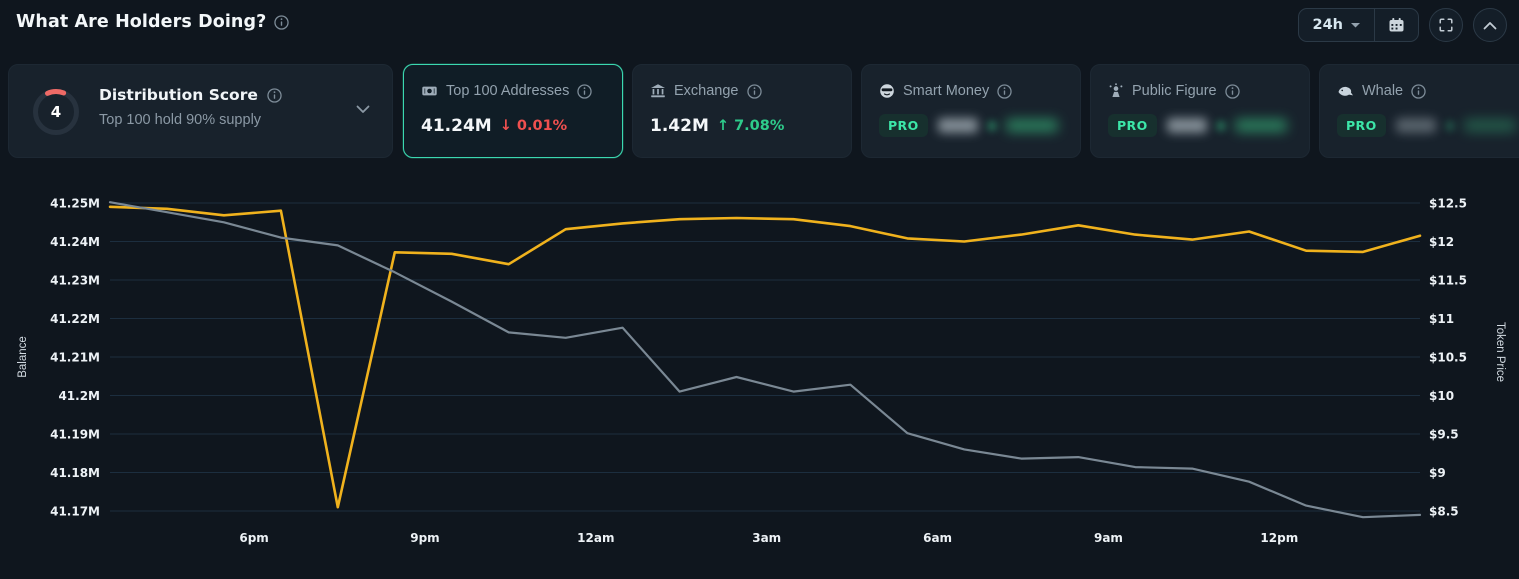 Image resolution: width=1519 pixels, height=579 pixels. I want to click on card-change: ↓ 0.01%, so click(533, 126).